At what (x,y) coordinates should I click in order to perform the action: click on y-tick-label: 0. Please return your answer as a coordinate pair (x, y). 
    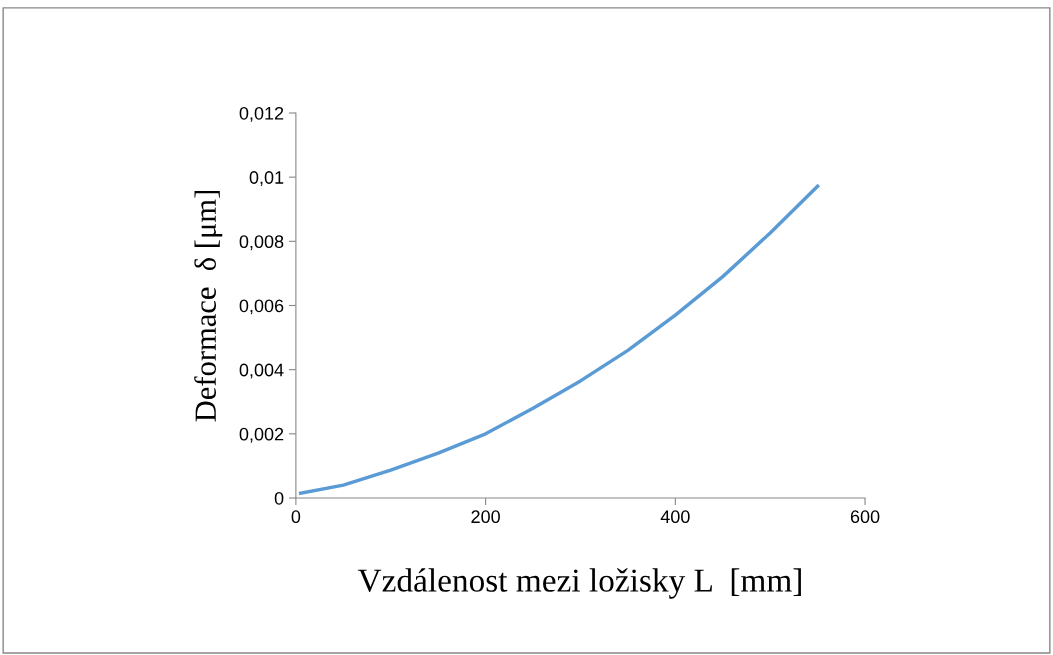
    Looking at the image, I should click on (279, 498).